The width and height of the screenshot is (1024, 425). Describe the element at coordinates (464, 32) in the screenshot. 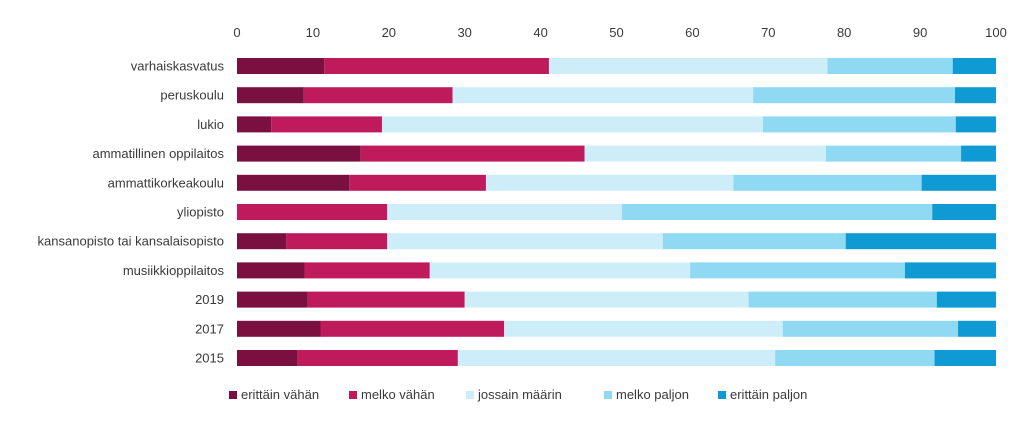

I see `x-tick-label: 30` at that location.